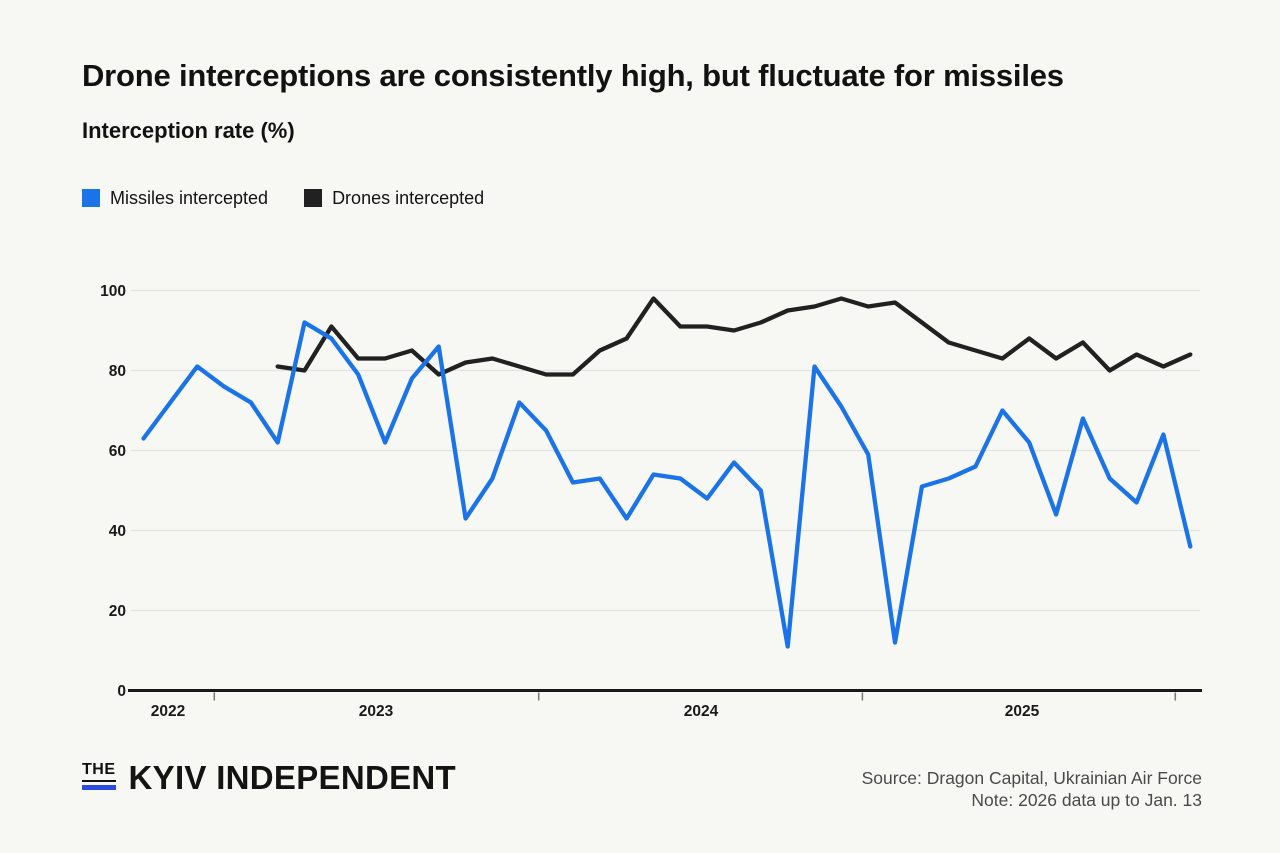 This screenshot has width=1280, height=853. Describe the element at coordinates (1086, 799) in the screenshot. I see `note-line: Note: 2026 data up to Jan. 13` at that location.